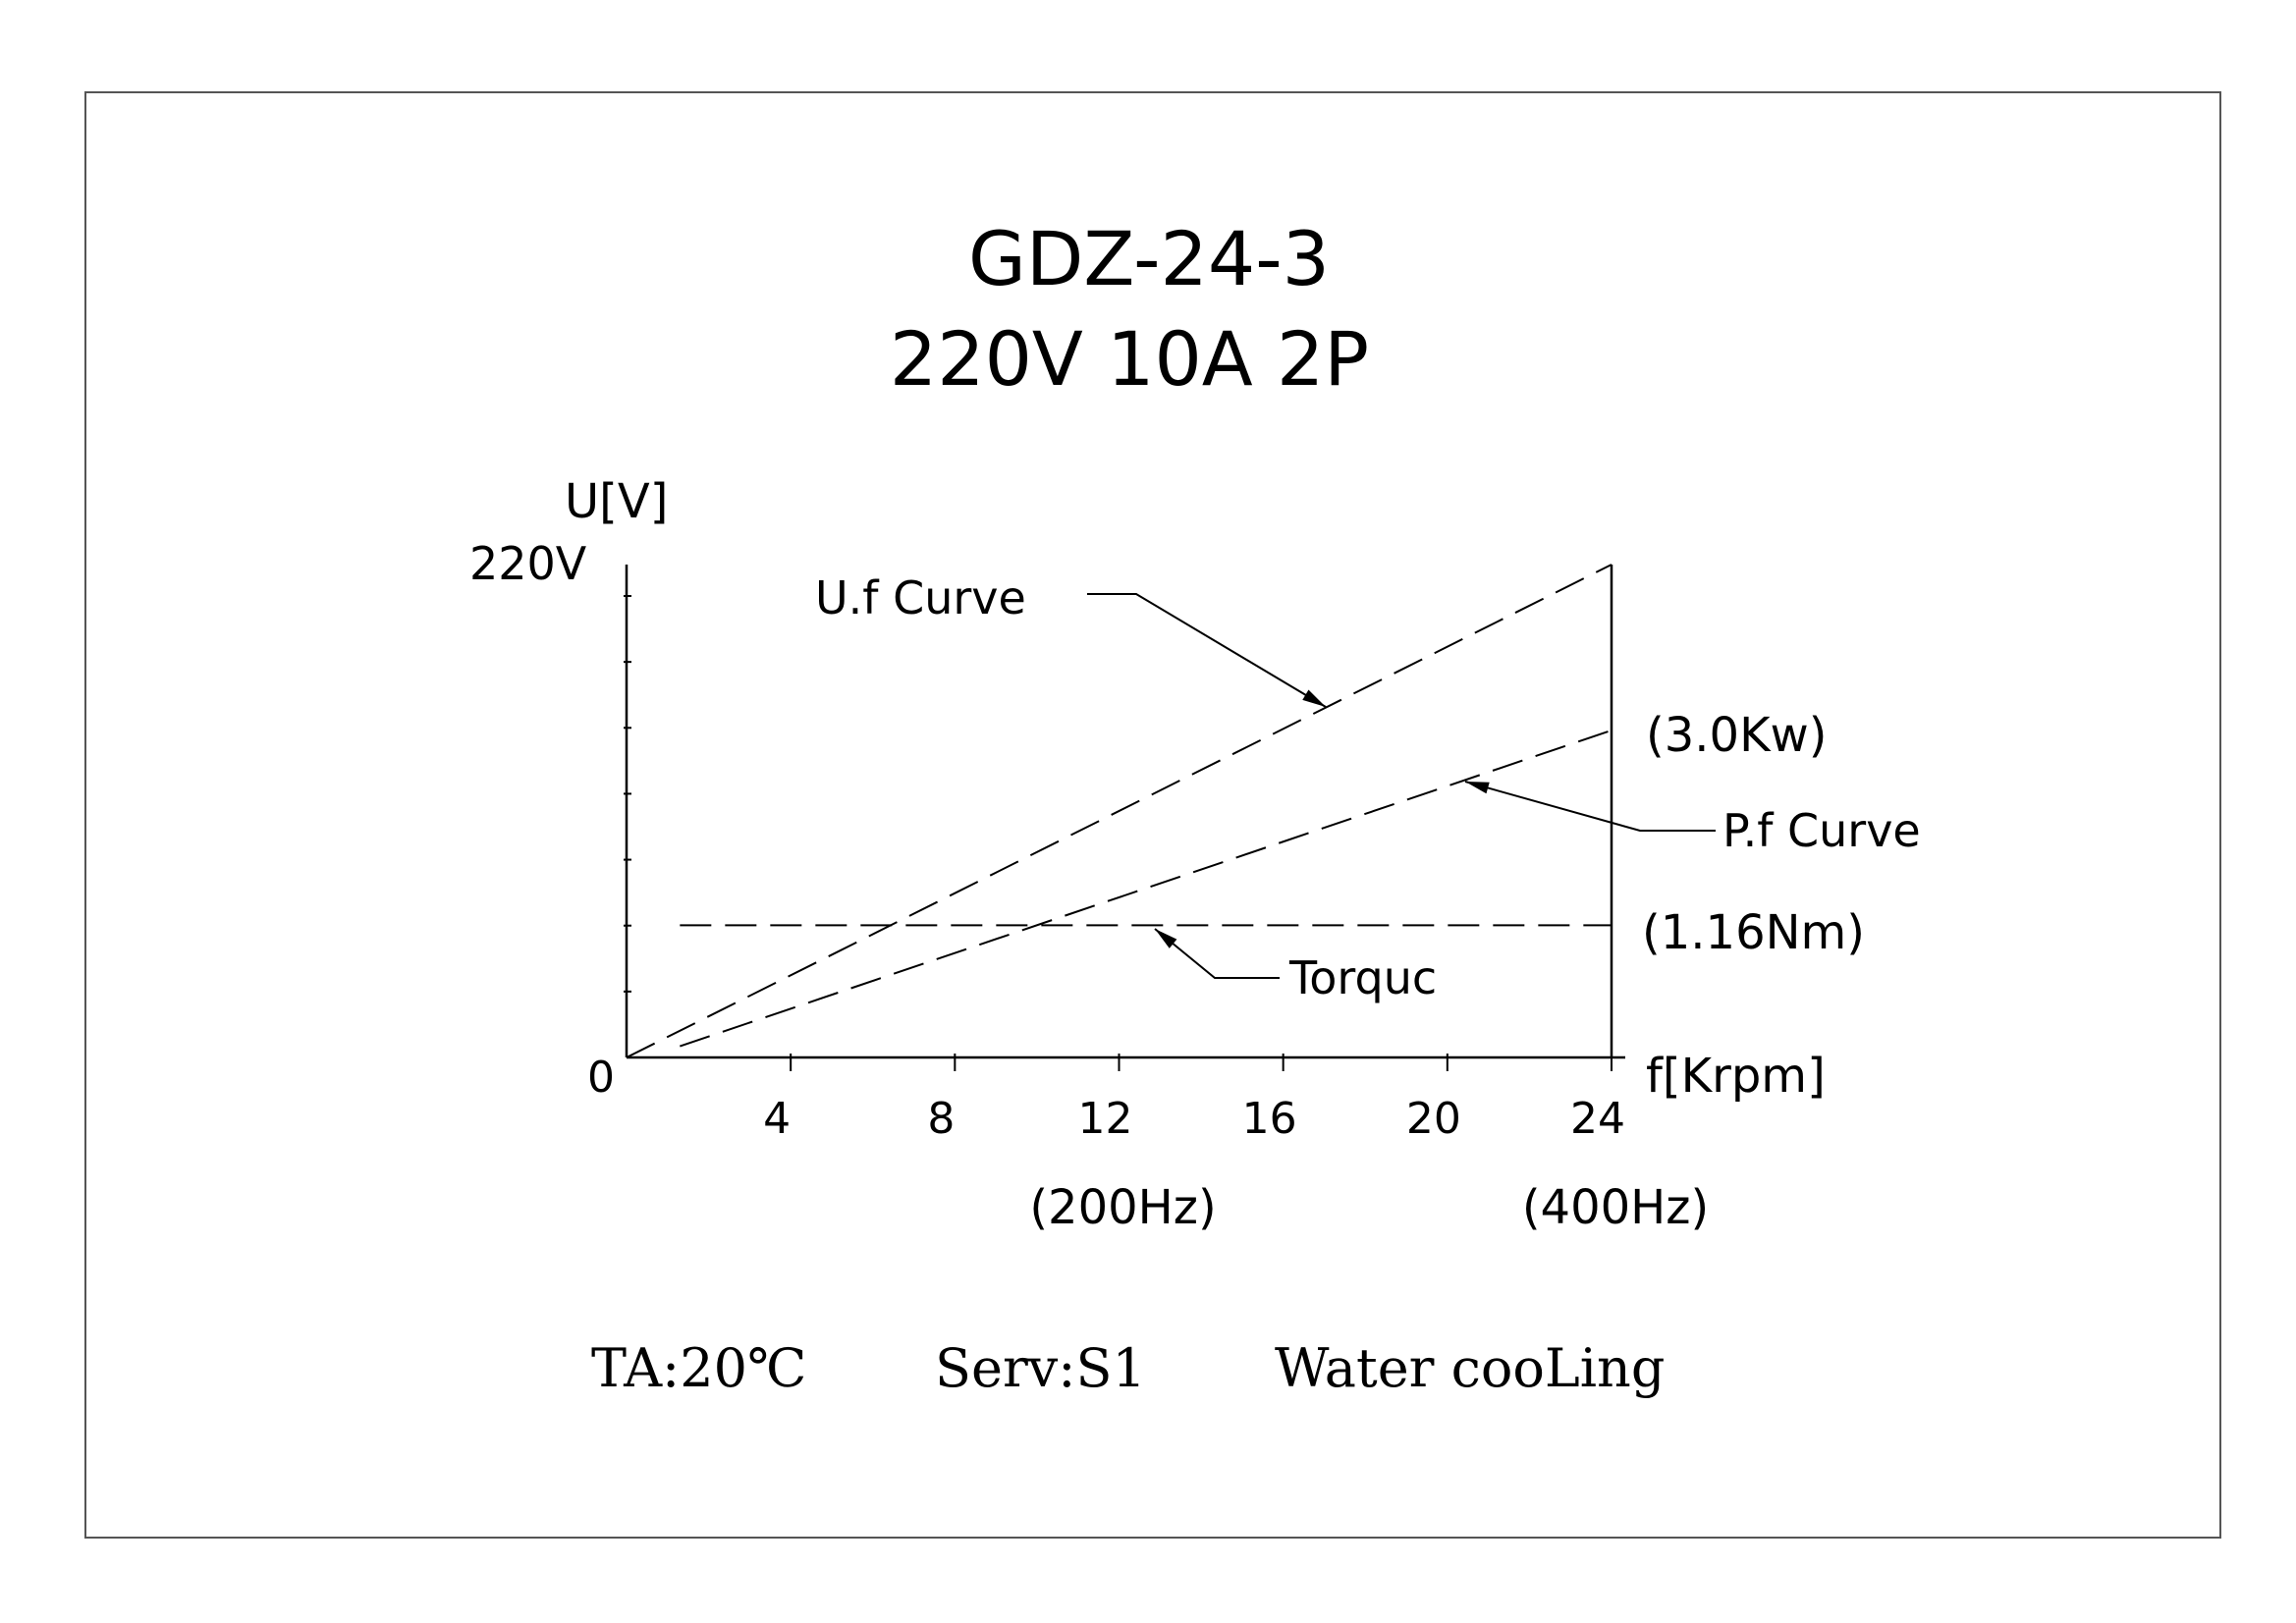 The height and width of the screenshot is (1623, 2296). What do you see at coordinates (1129, 359) in the screenshot?
I see `chart-subtitle: 220V 10A 2P` at bounding box center [1129, 359].